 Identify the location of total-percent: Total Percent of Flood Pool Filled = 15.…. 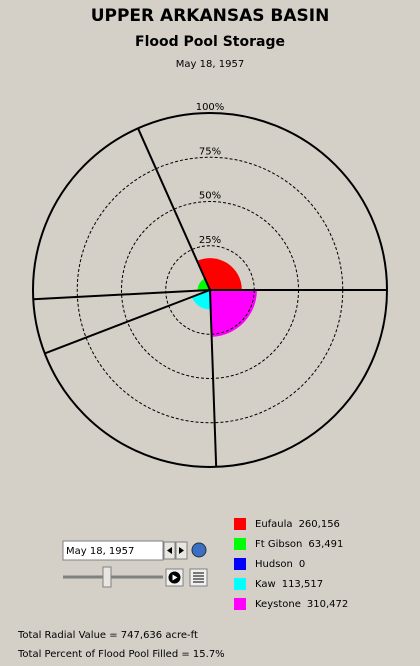
(121, 654).